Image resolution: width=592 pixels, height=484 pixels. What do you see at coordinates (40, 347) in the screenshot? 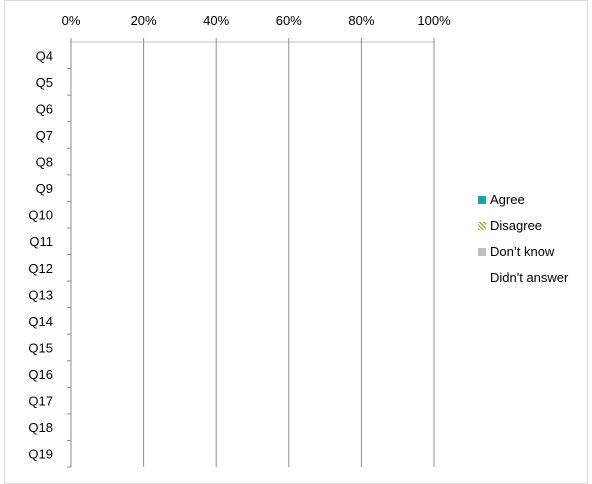
I see `y-category-label: Q15` at bounding box center [40, 347].